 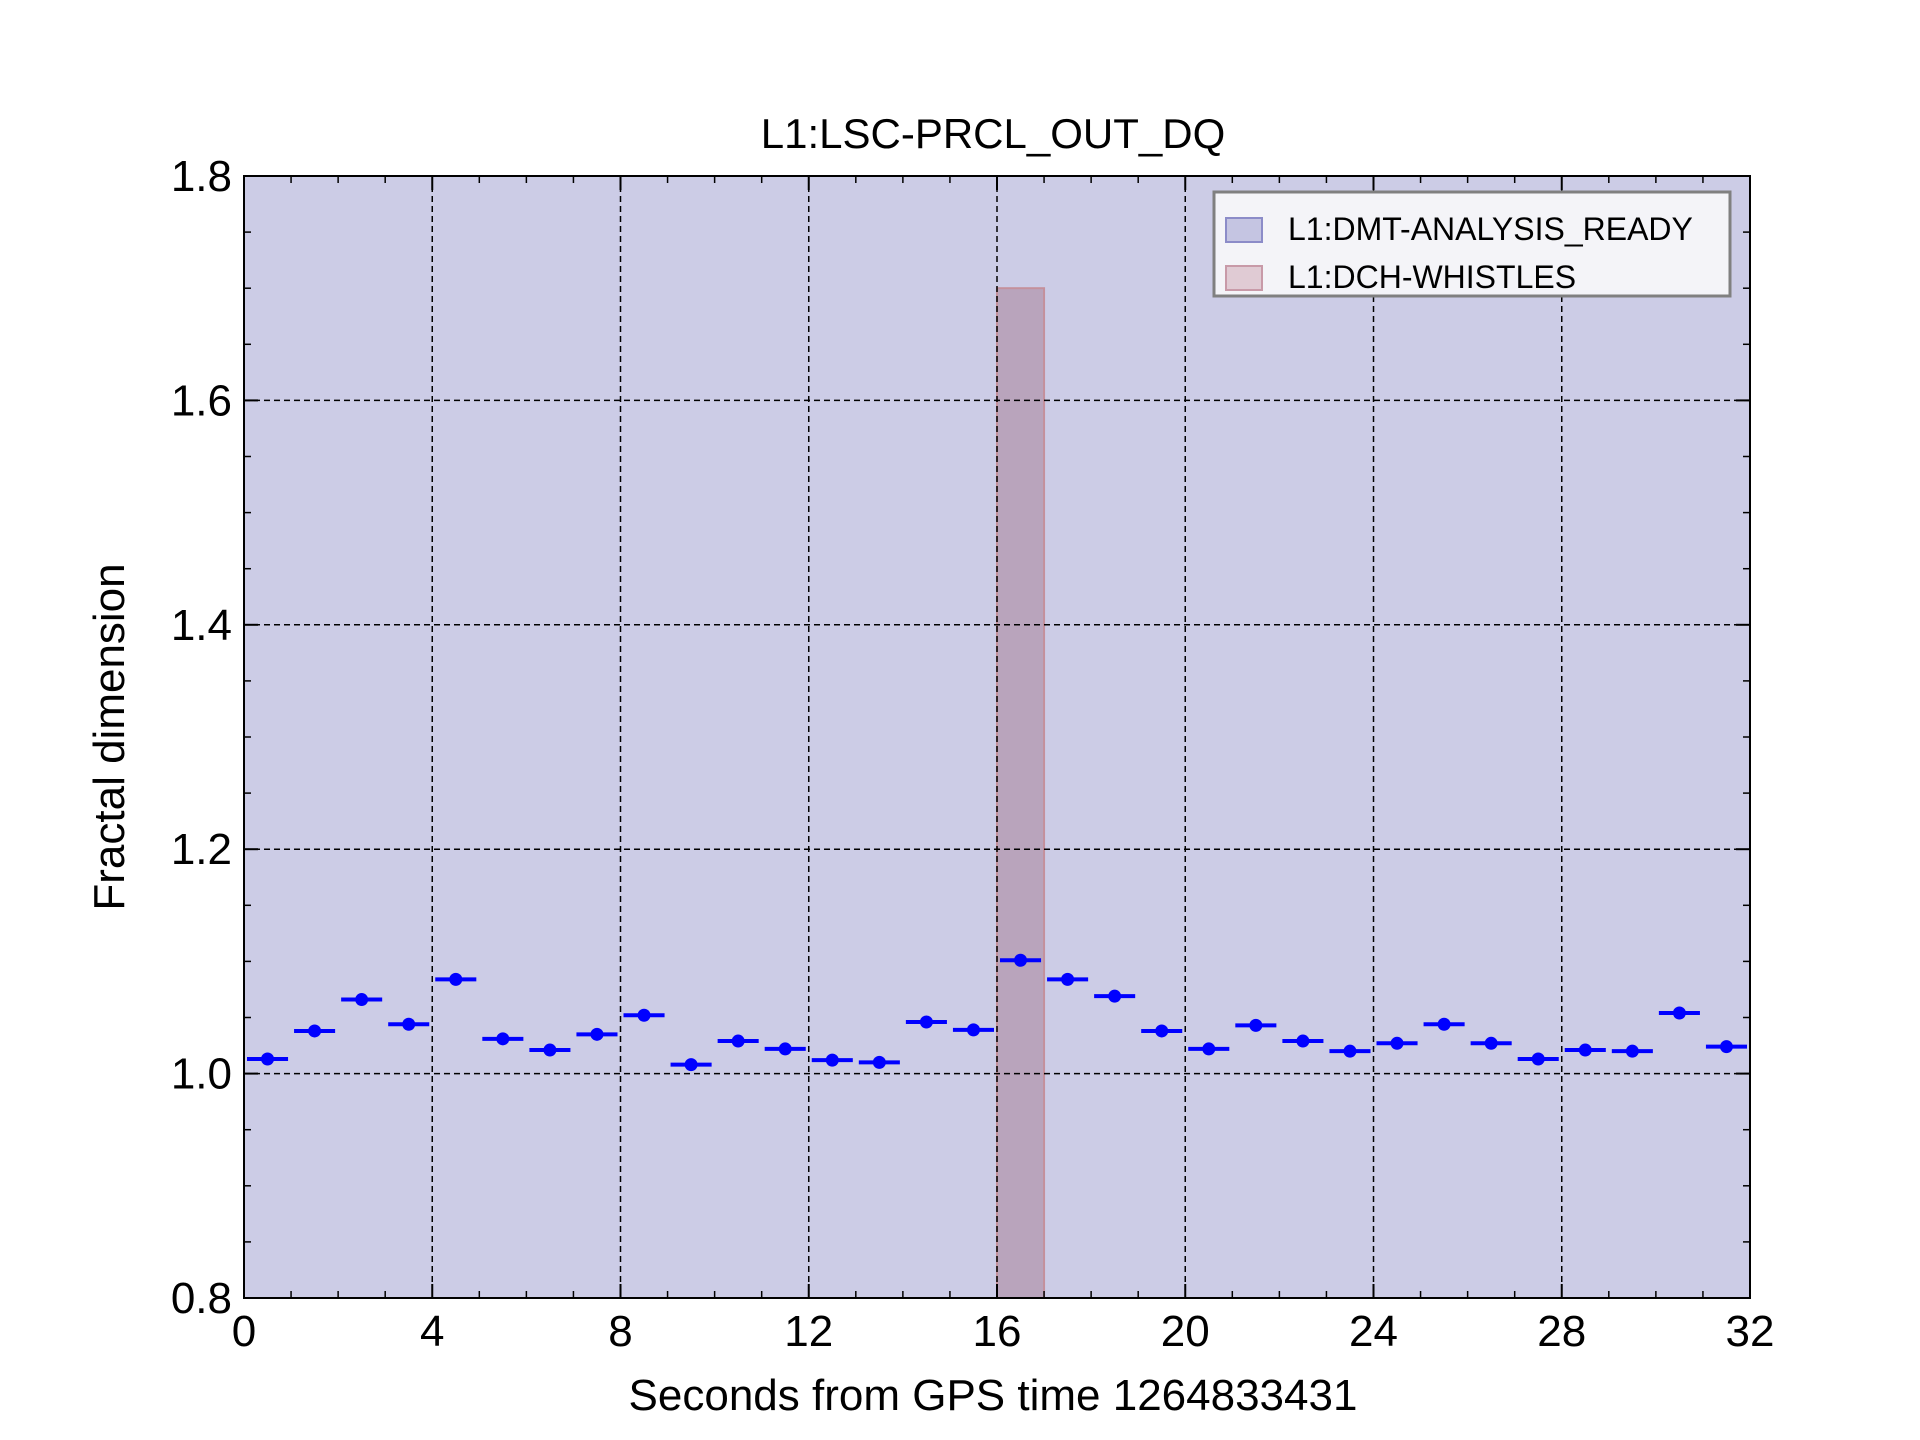 I want to click on x-tick-label: 8, so click(x=620, y=1331).